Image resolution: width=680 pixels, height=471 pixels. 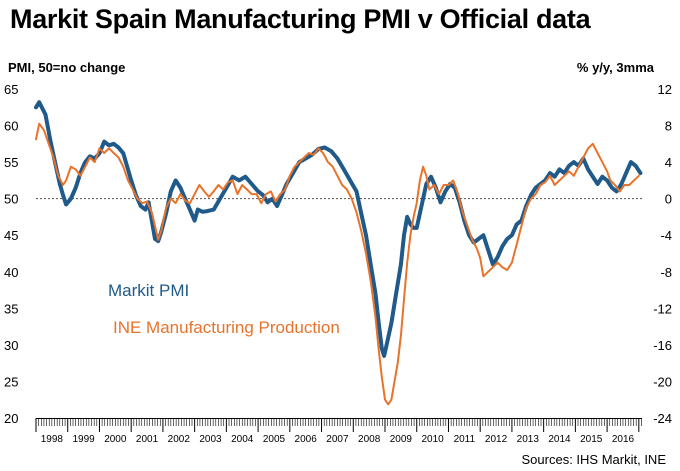 I want to click on right-tick-label: 4, so click(x=668, y=162).